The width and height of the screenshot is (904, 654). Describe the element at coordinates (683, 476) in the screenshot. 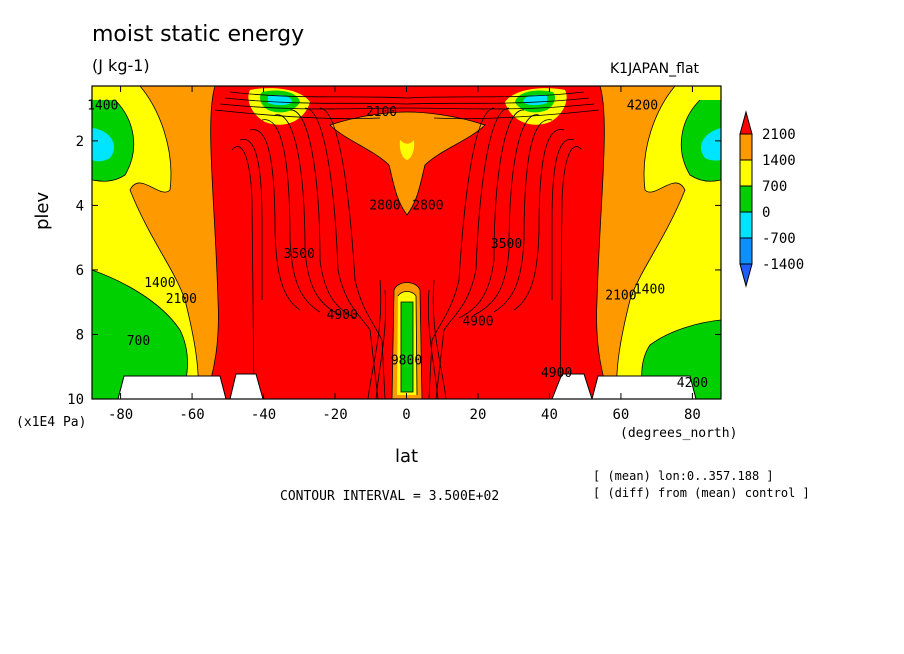

I see `mean-note: [ (mean) lon:0..357.188 ]` at that location.